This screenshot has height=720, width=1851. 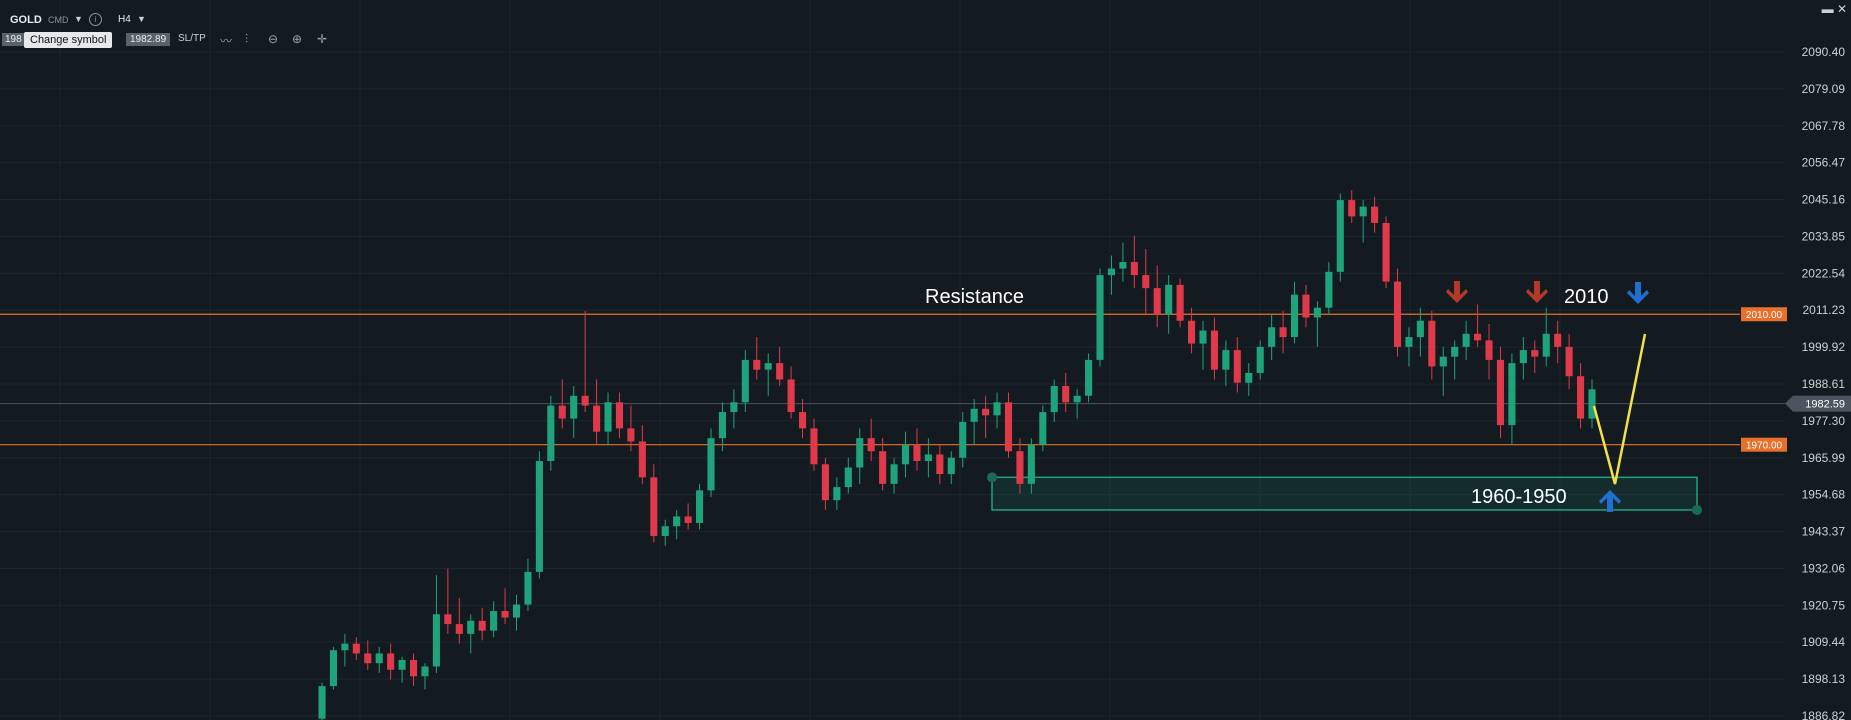 What do you see at coordinates (273, 39) in the screenshot?
I see `zoom-out-icon: ⊖` at bounding box center [273, 39].